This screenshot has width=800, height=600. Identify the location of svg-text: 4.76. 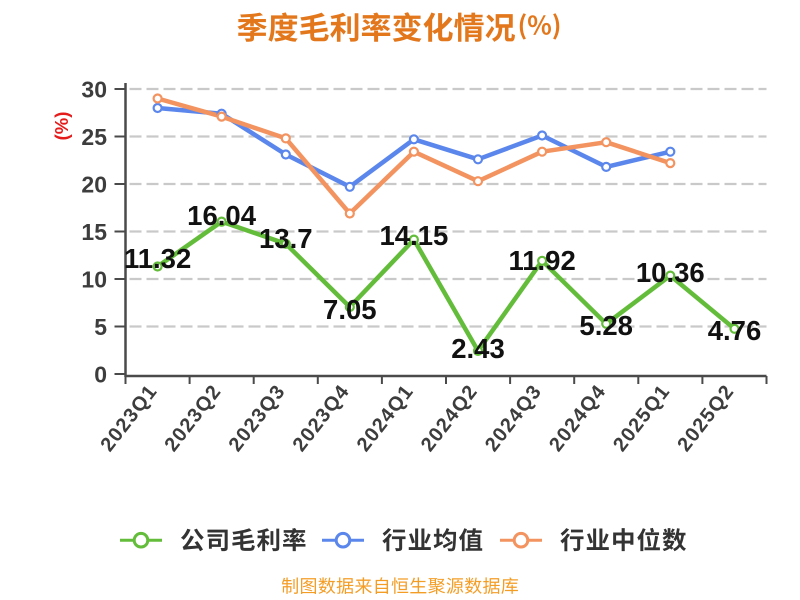
(735, 330).